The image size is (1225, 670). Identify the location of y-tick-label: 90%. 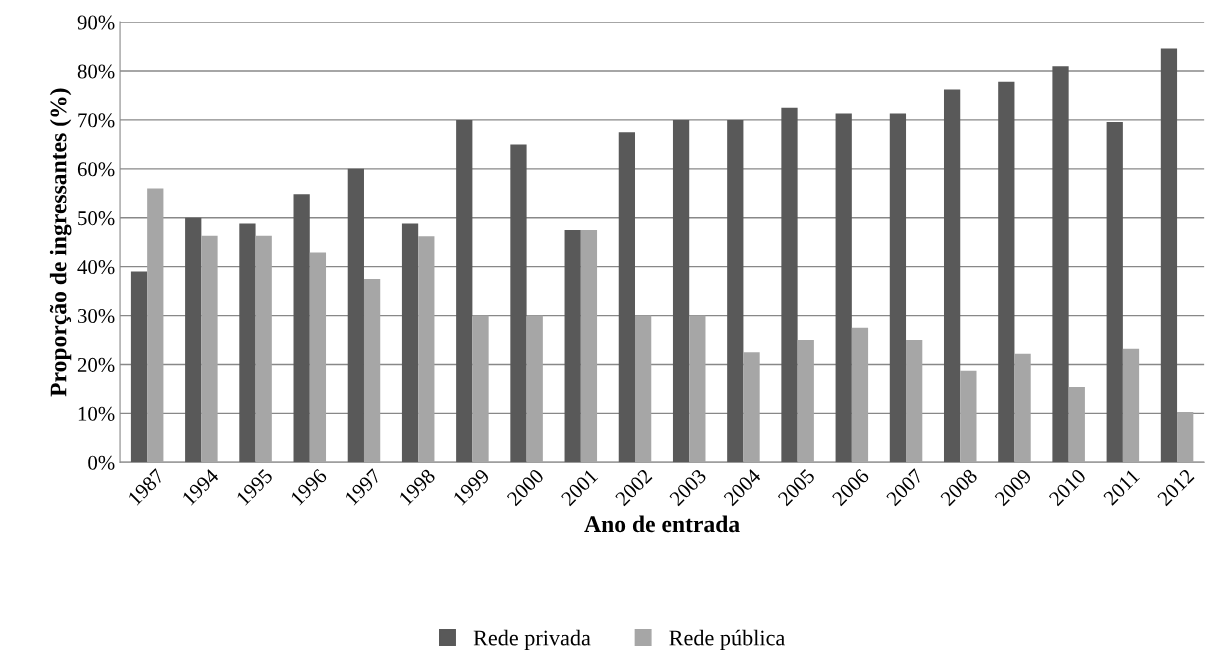
(96, 22).